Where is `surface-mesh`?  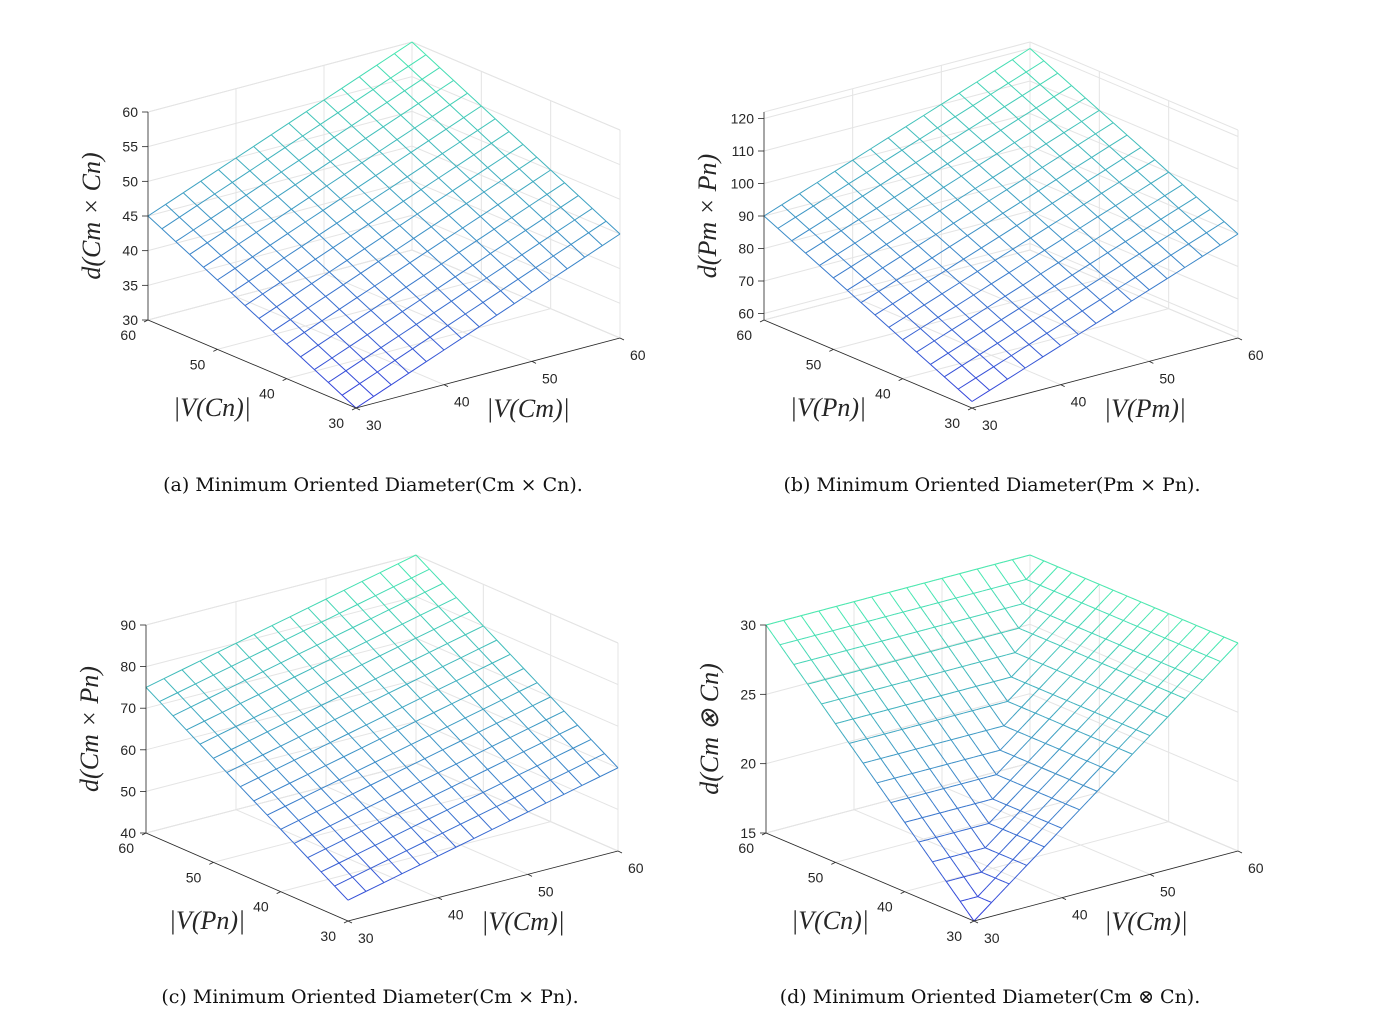
surface-mesh is located at coordinates (384, 225).